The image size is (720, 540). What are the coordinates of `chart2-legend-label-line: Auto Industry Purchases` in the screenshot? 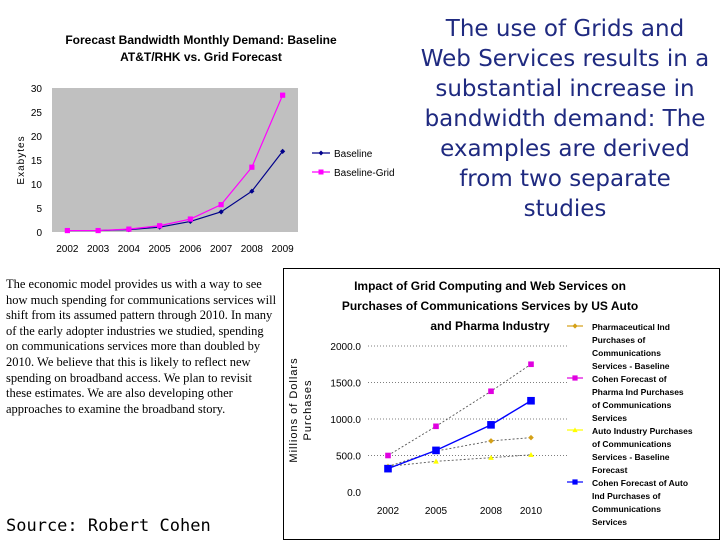 It's located at (642, 431).